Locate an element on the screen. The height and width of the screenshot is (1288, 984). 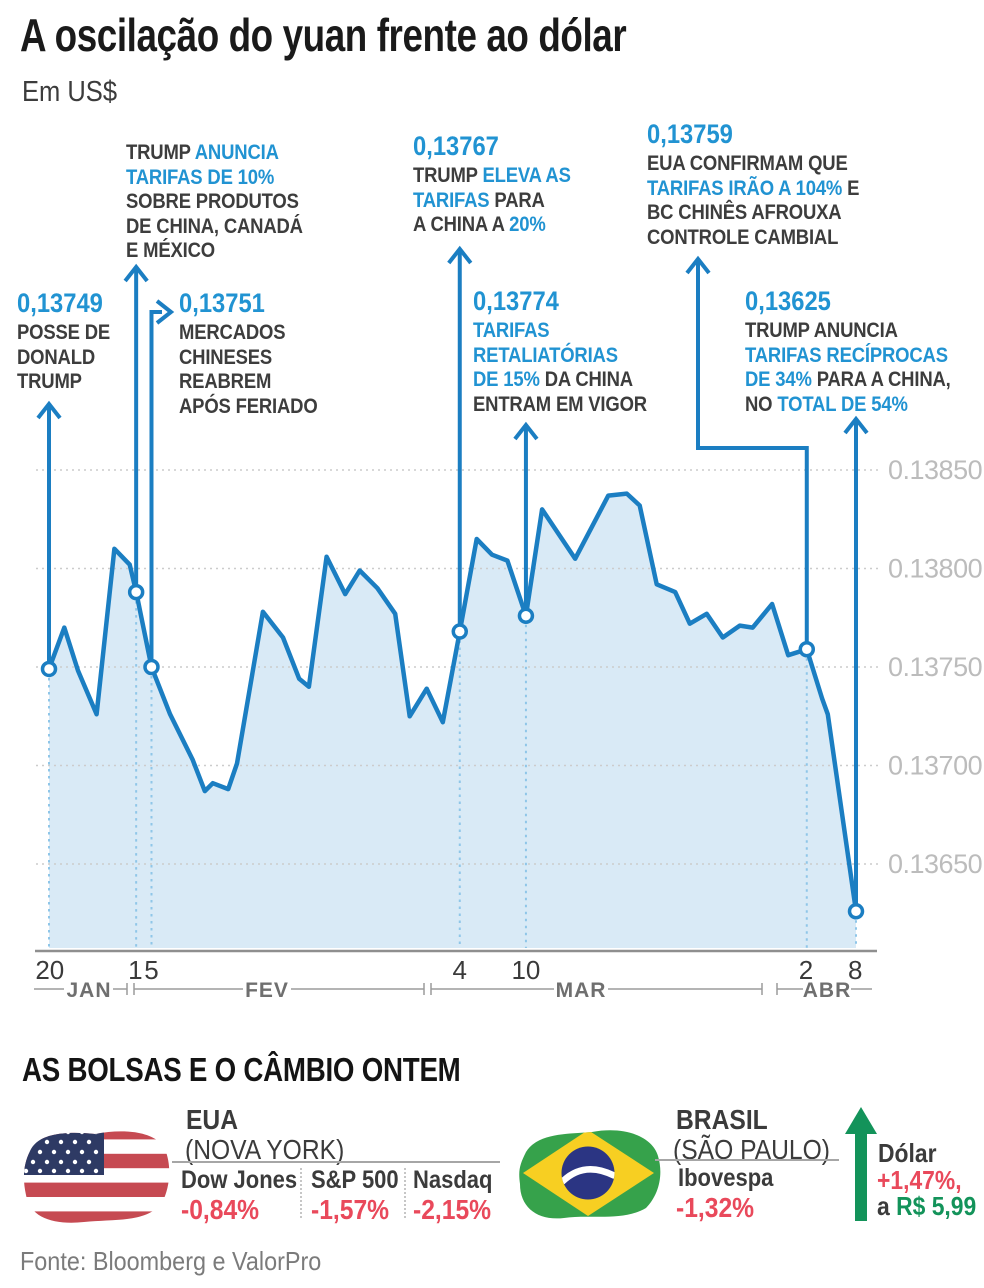
usa-flag-icon is located at coordinates (96, 1177).